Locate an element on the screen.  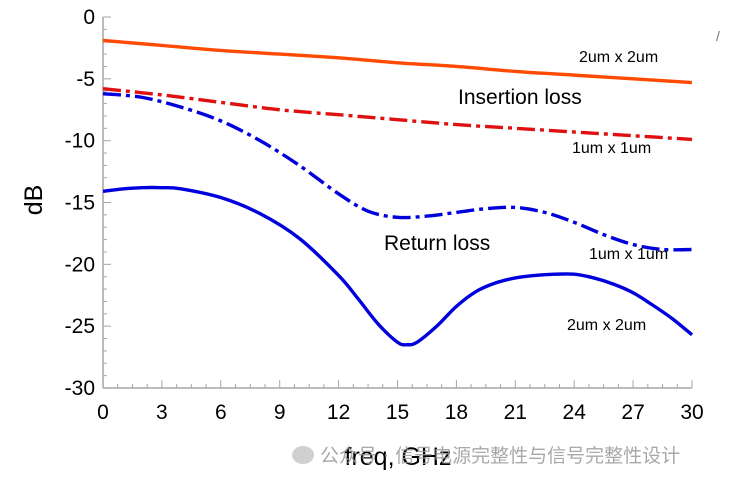
x-tick-label: 18 is located at coordinates (456, 412).